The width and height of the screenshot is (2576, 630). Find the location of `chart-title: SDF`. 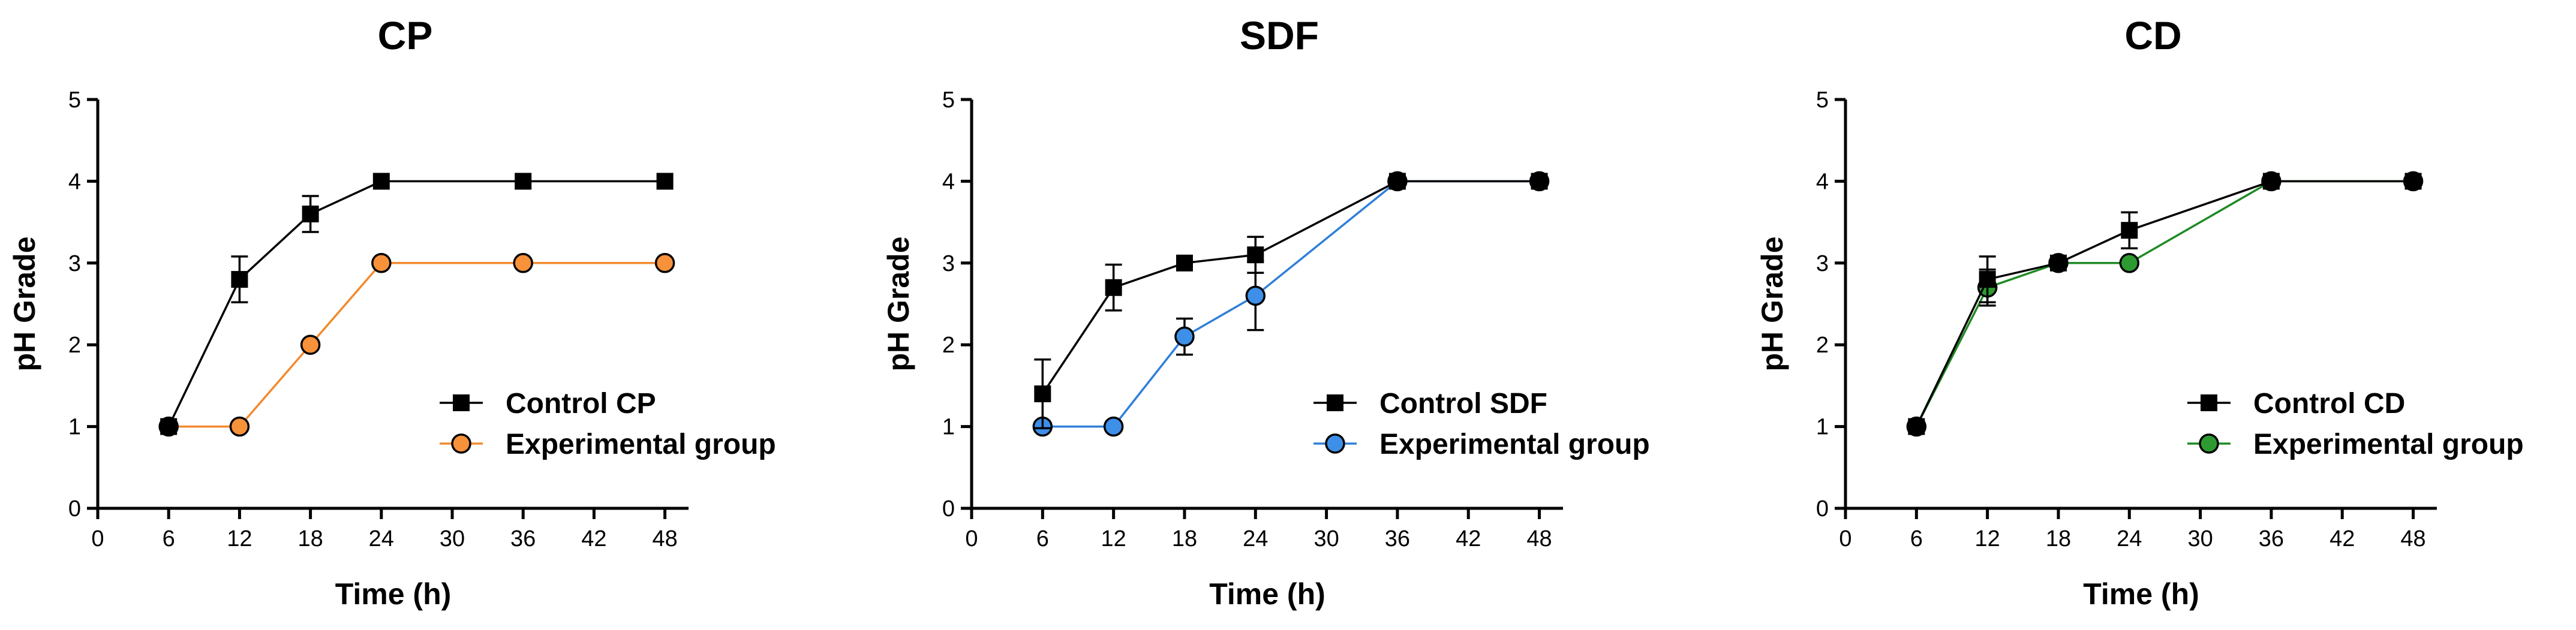

chart-title: SDF is located at coordinates (1279, 35).